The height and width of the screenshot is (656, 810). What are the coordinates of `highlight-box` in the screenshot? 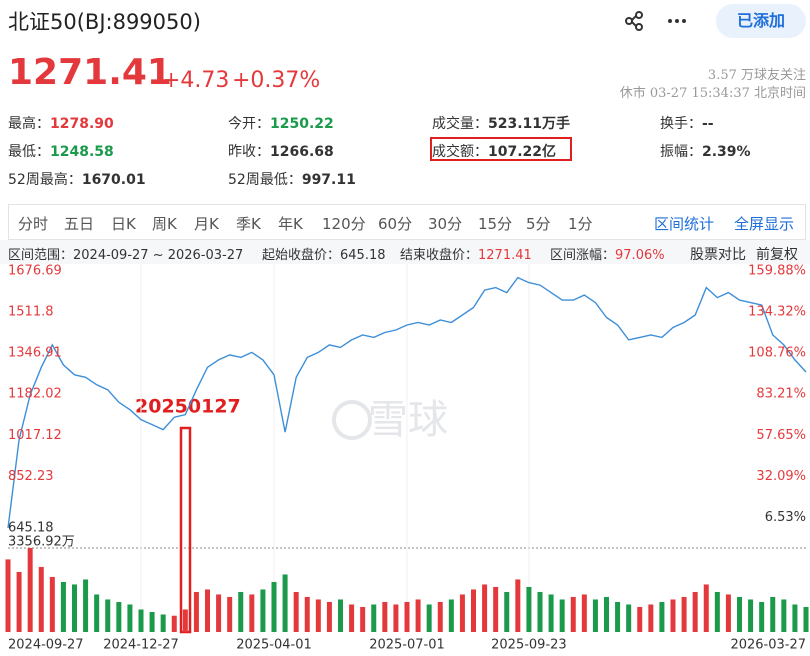 It's located at (501, 149).